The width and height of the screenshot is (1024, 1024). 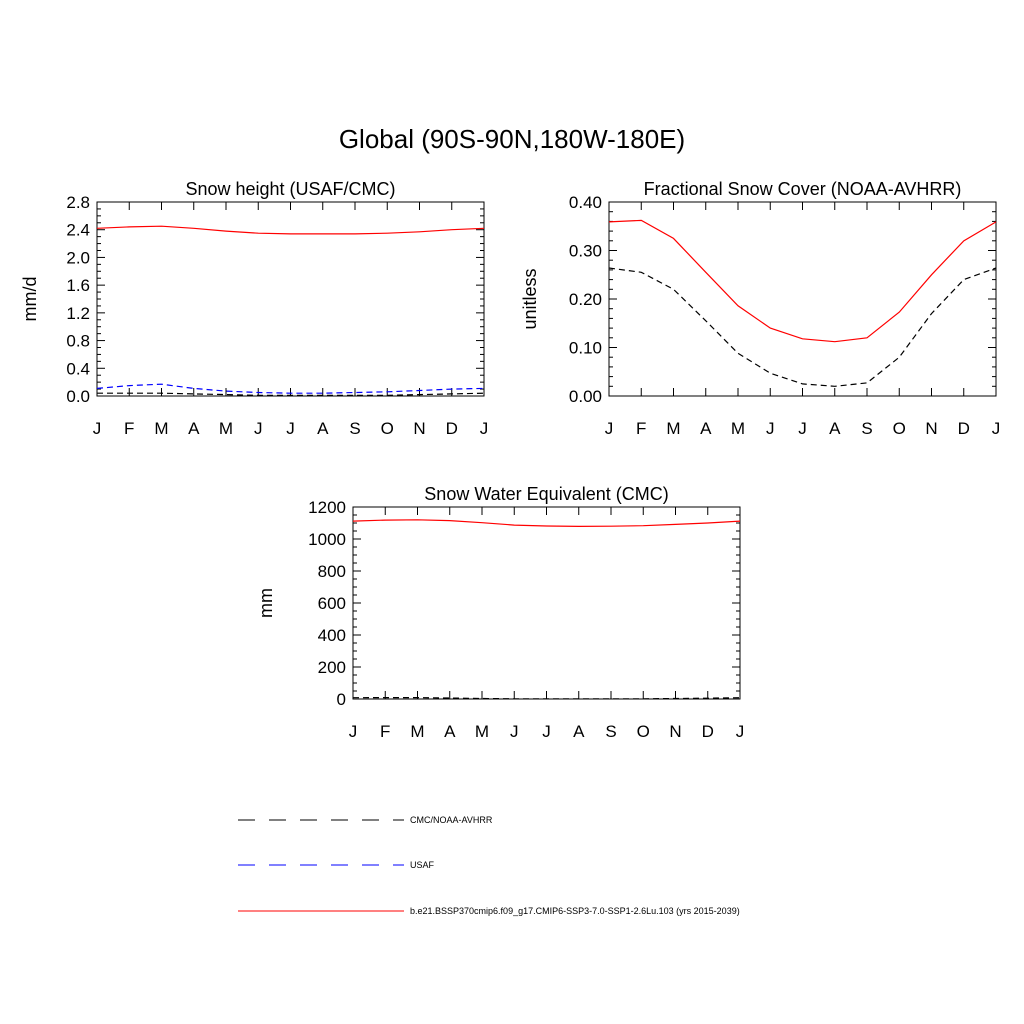 I want to click on panel-title: Fractional Snow Cover (NOAA-AVHRR), so click(x=803, y=189).